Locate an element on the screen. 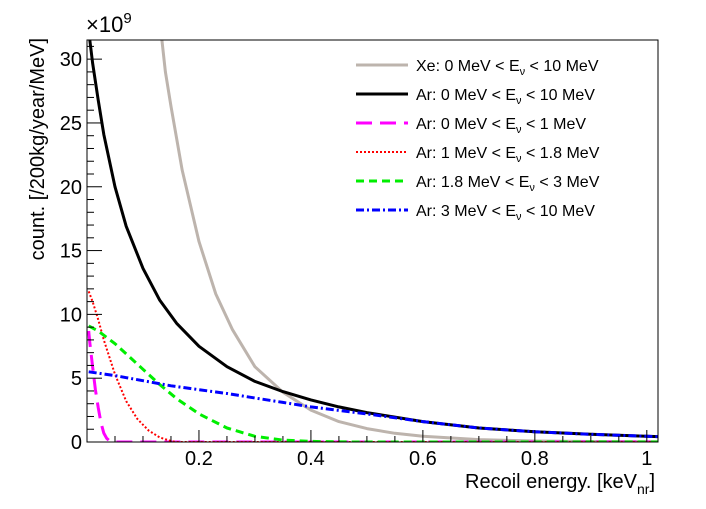 The image size is (706, 509). y-tick-label: 15 is located at coordinates (71, 252).